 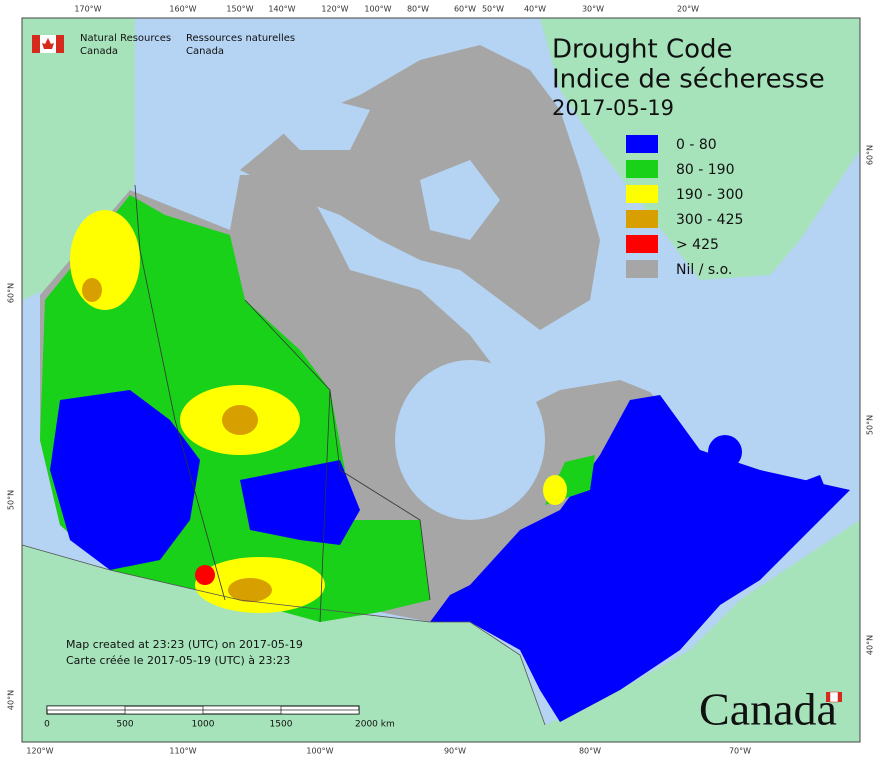 I want to click on org-en: Natural Resources, so click(x=125, y=38).